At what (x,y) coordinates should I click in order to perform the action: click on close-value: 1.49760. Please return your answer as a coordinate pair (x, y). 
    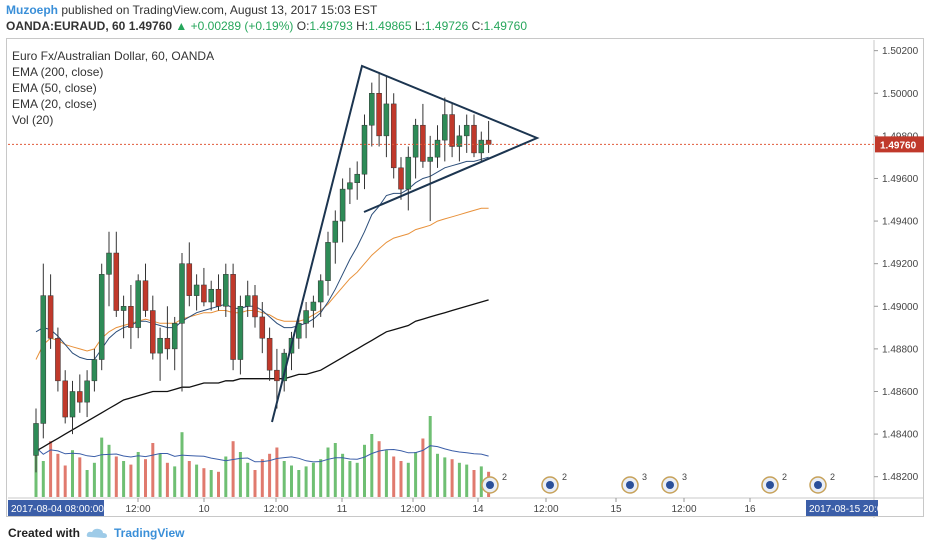
    Looking at the image, I should click on (505, 26).